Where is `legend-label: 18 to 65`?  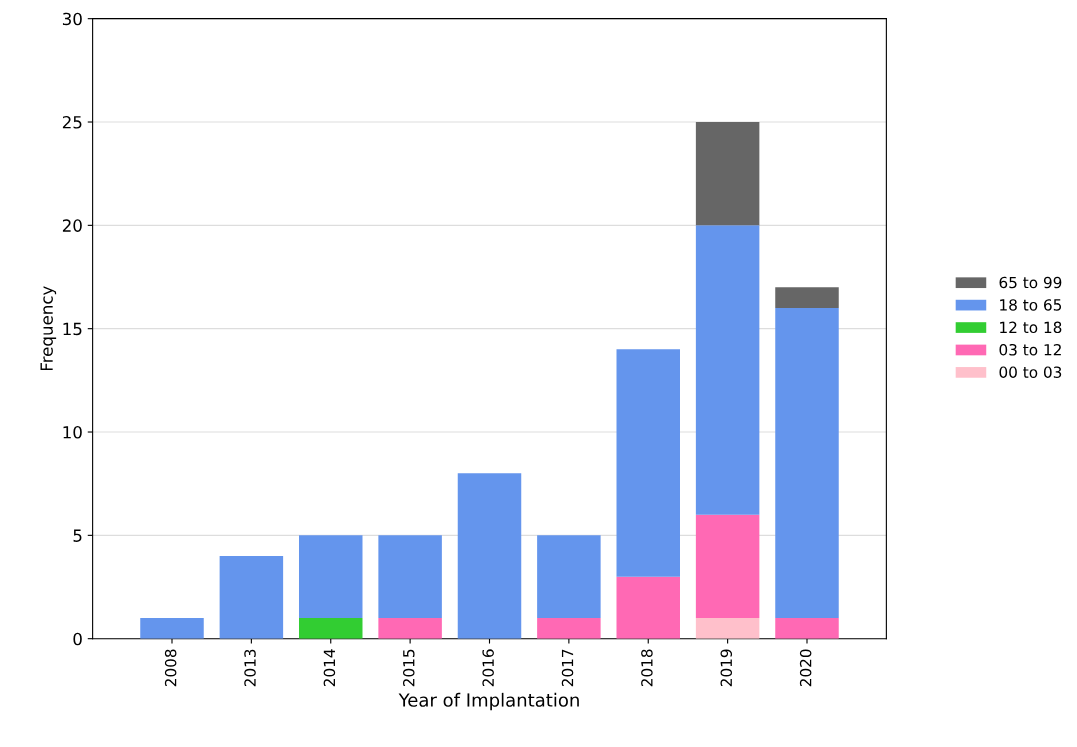
legend-label: 18 to 65 is located at coordinates (1031, 305).